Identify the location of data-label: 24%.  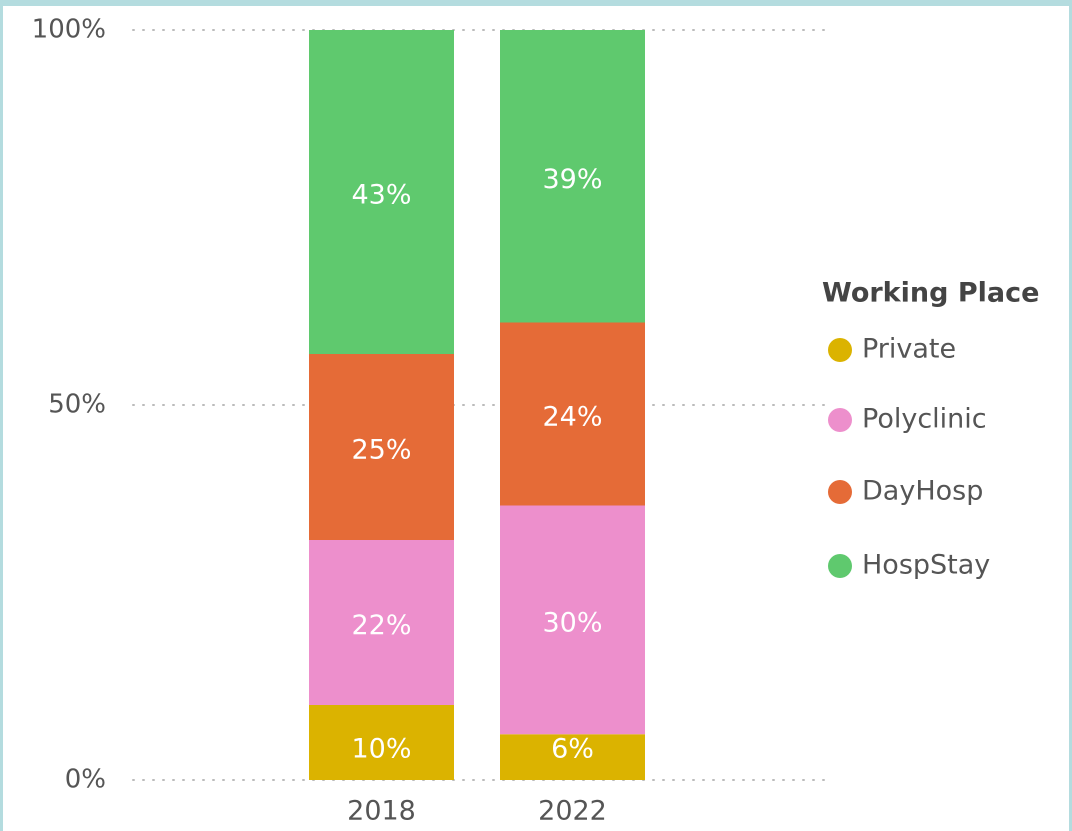
(572, 417).